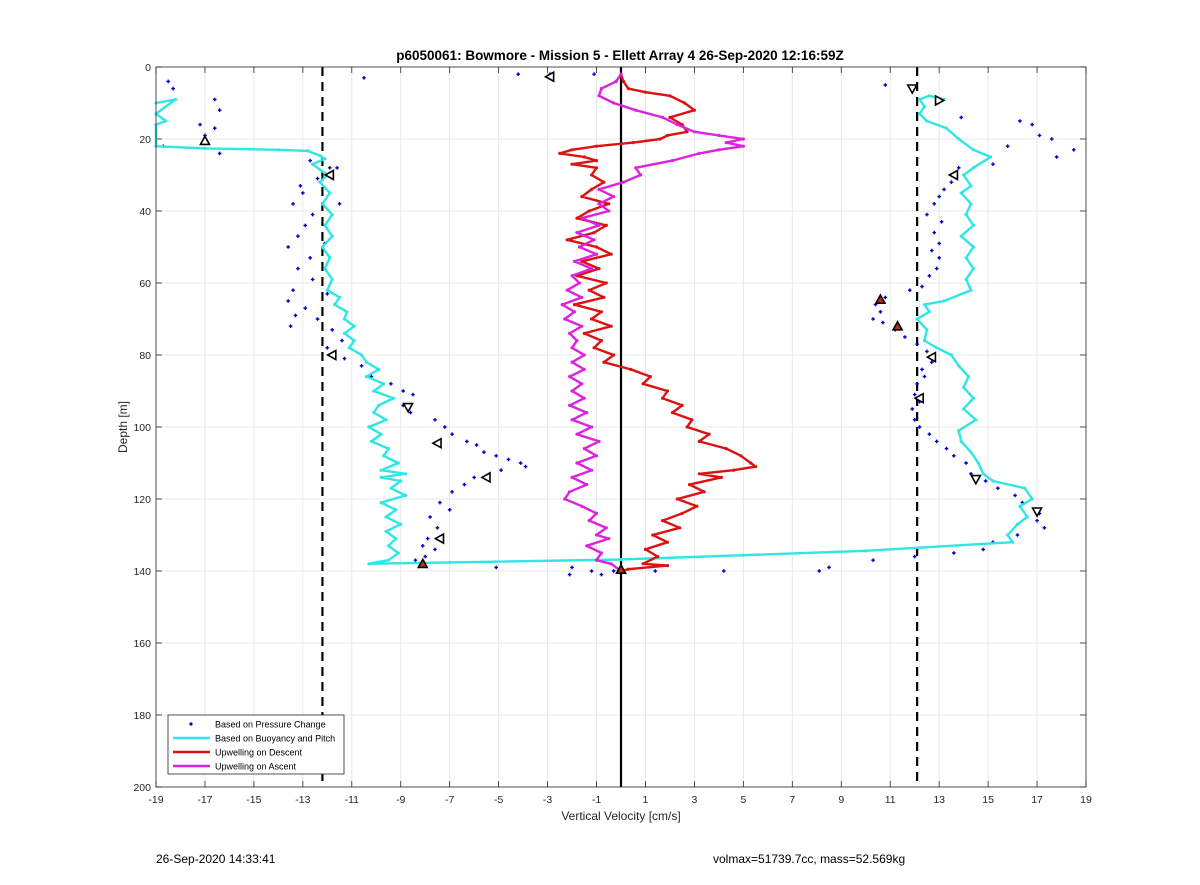  Describe the element at coordinates (841, 800) in the screenshot. I see `x-tick-label: 9` at that location.